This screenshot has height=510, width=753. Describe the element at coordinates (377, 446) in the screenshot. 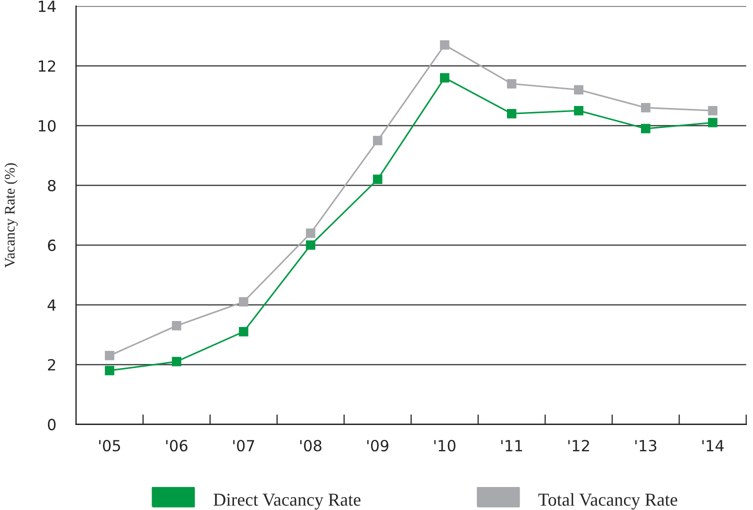

I see `x-tick-label: '09` at that location.